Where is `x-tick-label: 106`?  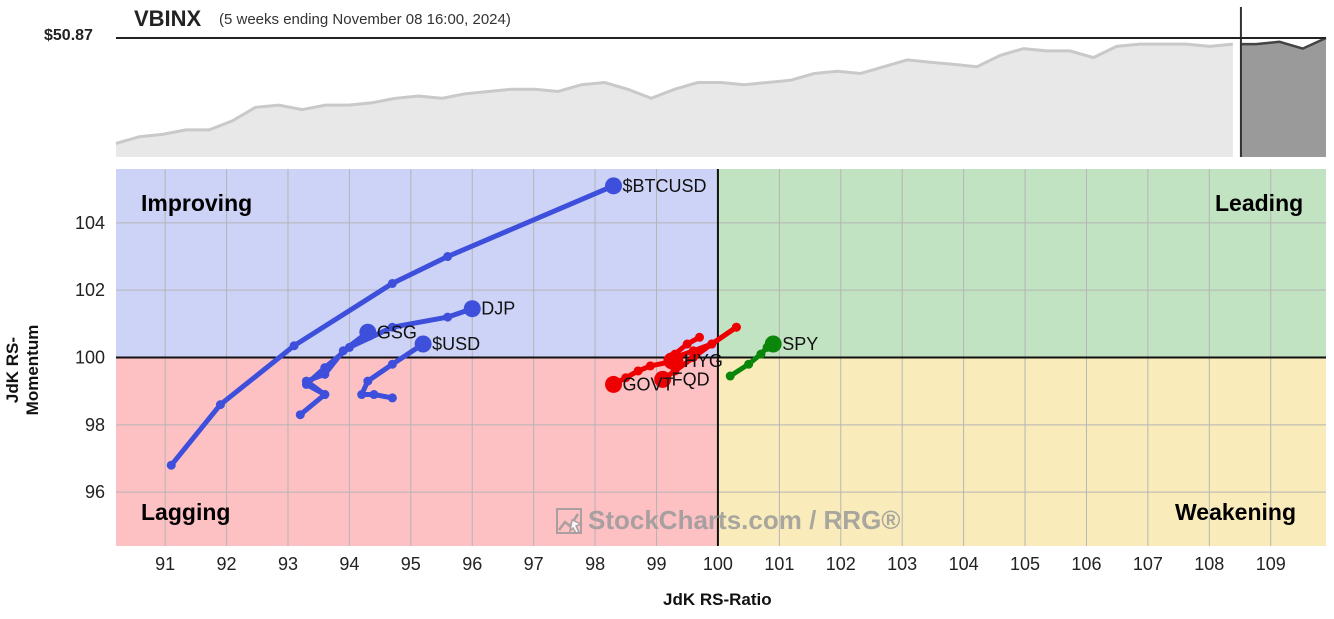 x-tick-label: 106 is located at coordinates (1086, 564).